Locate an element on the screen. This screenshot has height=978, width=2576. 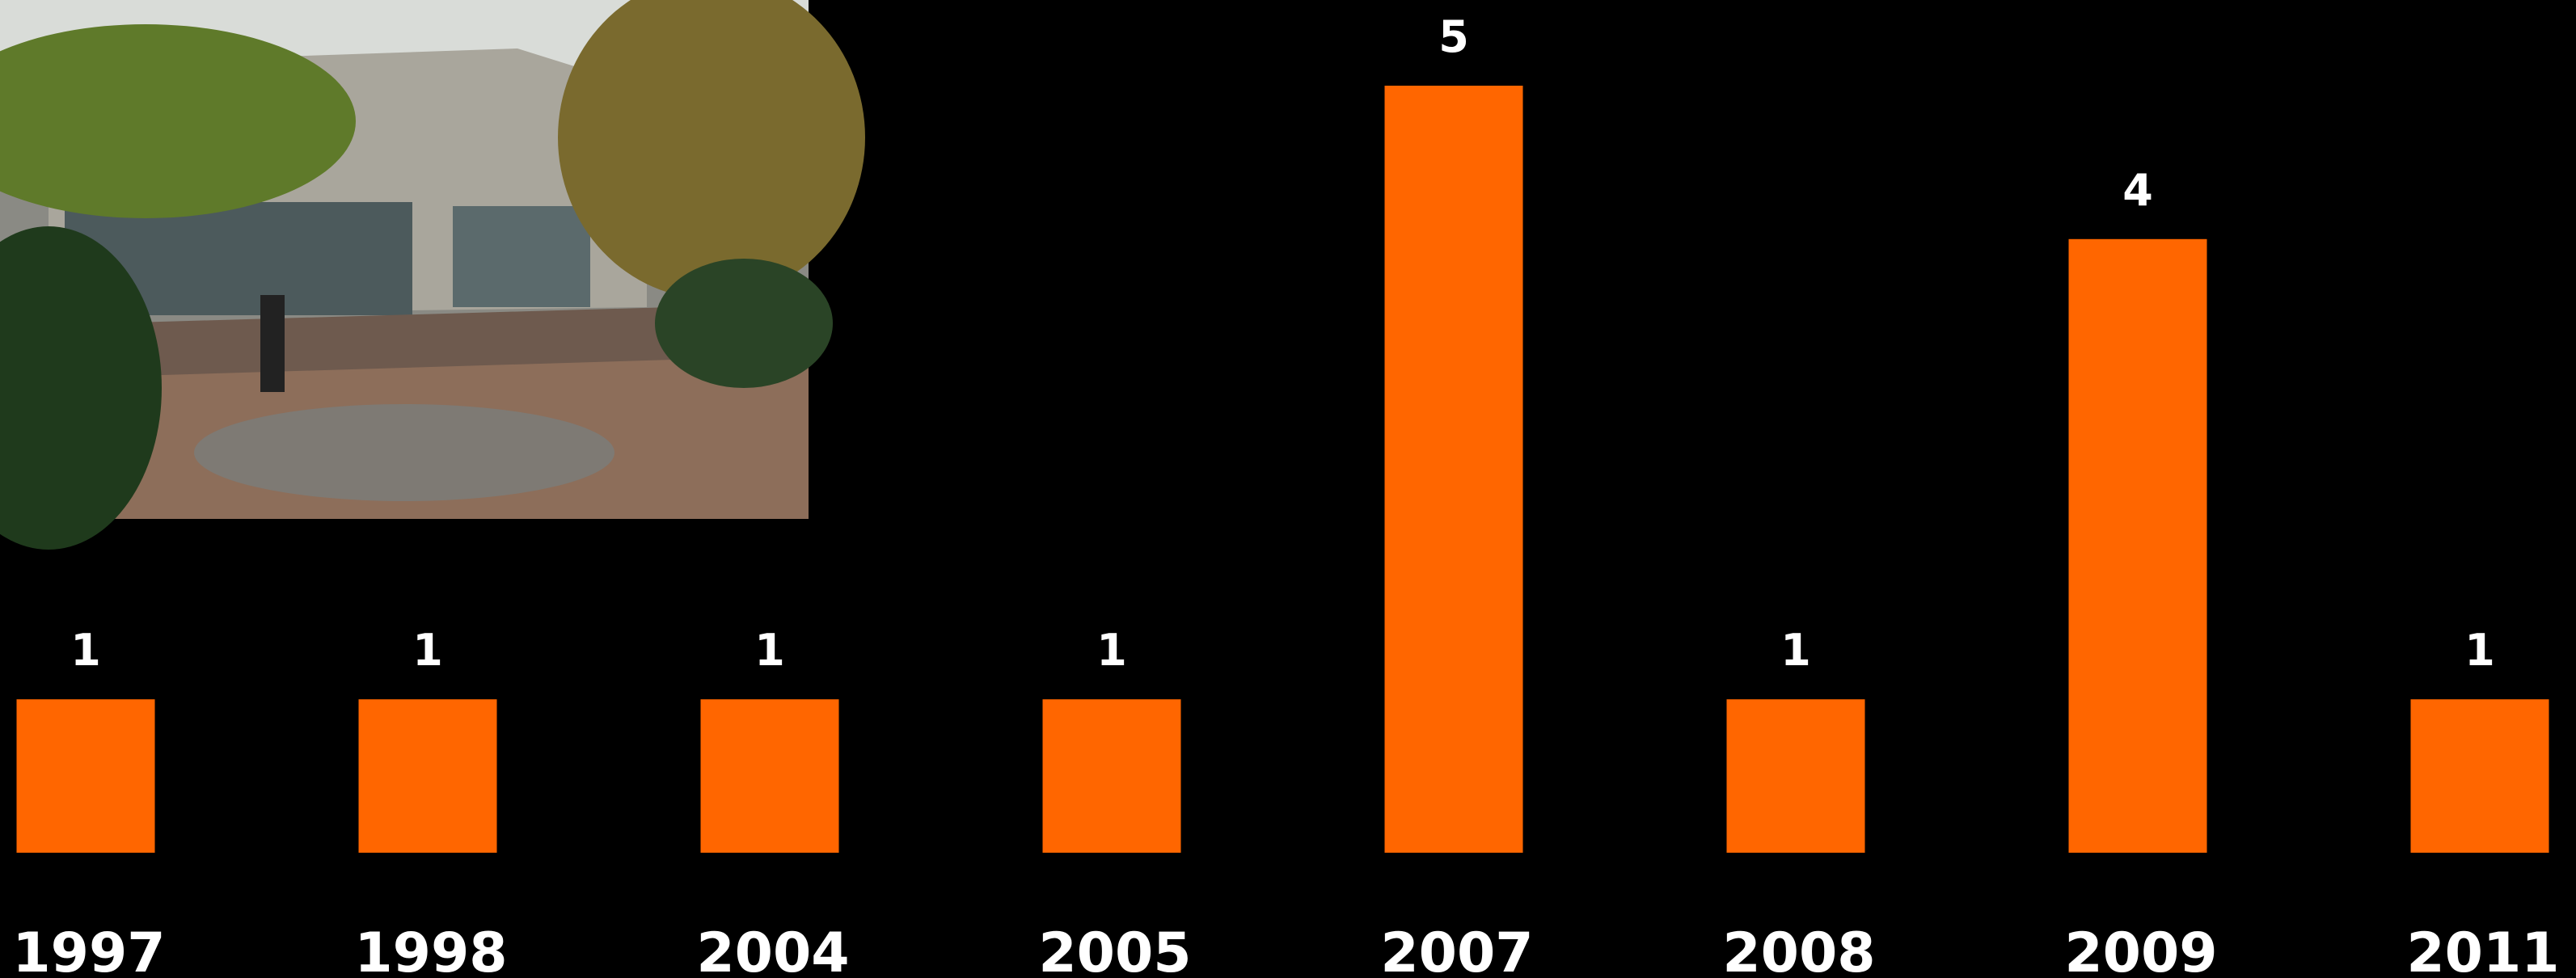
x-tick-label: 2008 is located at coordinates (1798, 950).